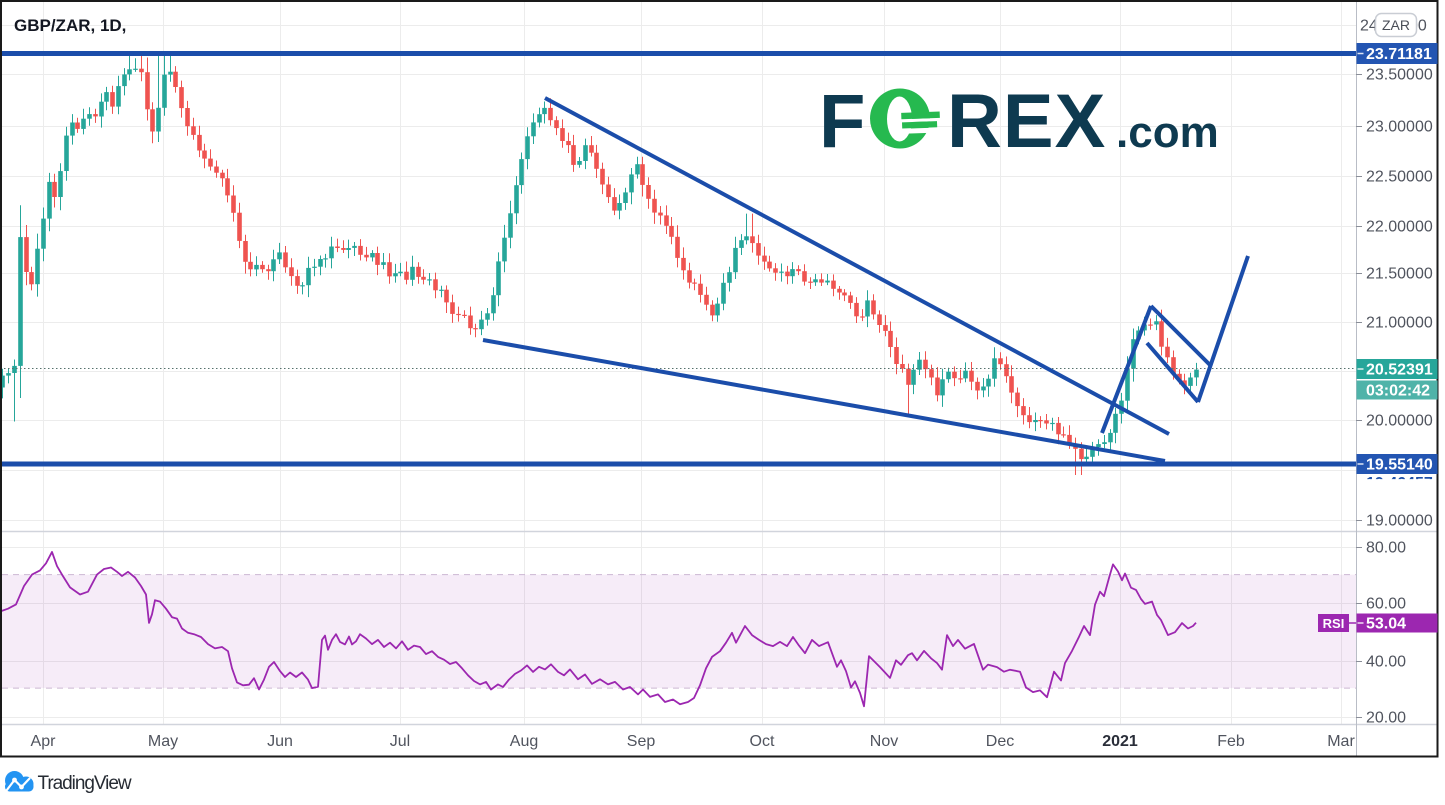 This screenshot has width=1445, height=805. What do you see at coordinates (1399, 370) in the screenshot?
I see `svg-text: 20.52391` at bounding box center [1399, 370].